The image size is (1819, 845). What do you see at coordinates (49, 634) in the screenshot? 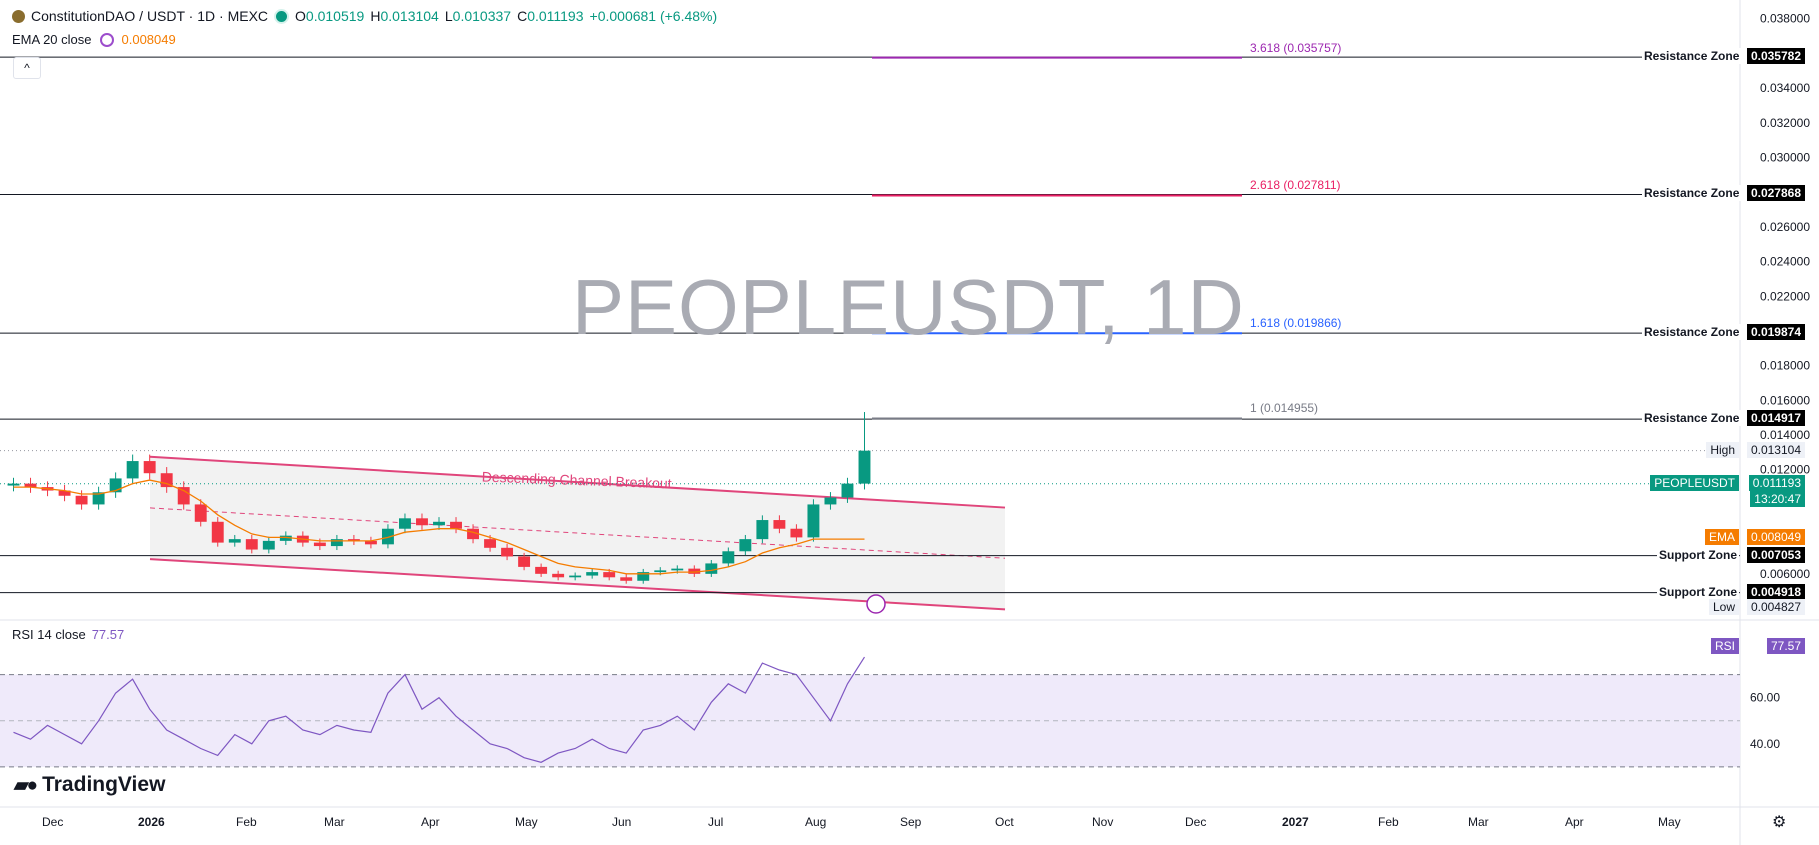
I see `rsi-label: RSI 14 close` at bounding box center [49, 634].